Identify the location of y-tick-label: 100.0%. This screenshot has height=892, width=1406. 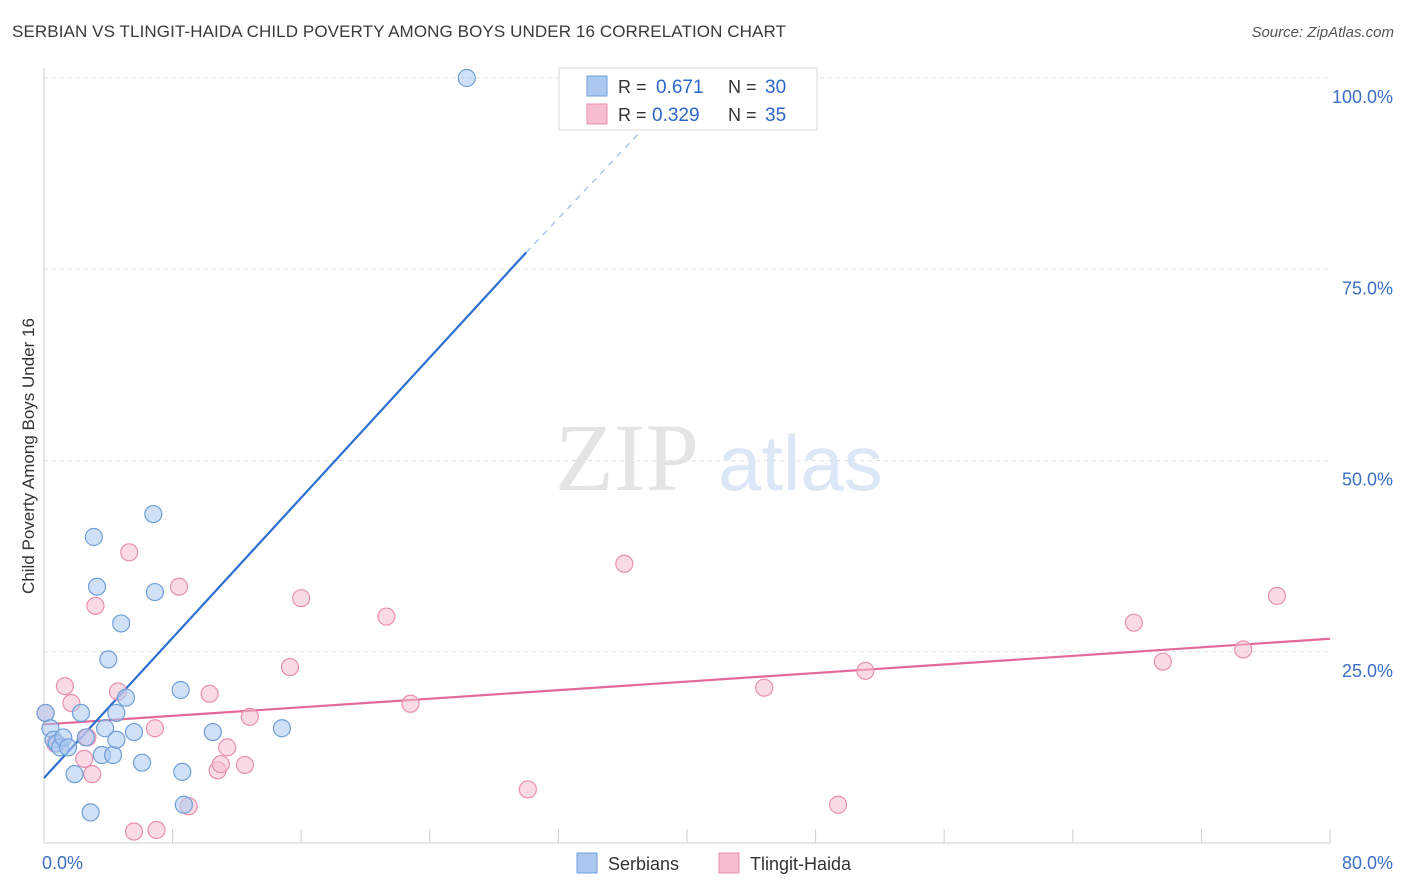
(1362, 97).